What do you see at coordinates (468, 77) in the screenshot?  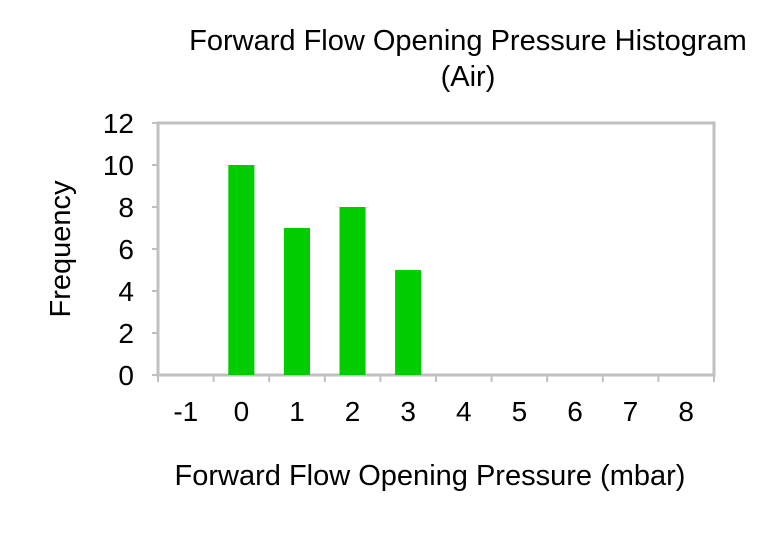 I see `chart-subtitle: (Air)` at bounding box center [468, 77].